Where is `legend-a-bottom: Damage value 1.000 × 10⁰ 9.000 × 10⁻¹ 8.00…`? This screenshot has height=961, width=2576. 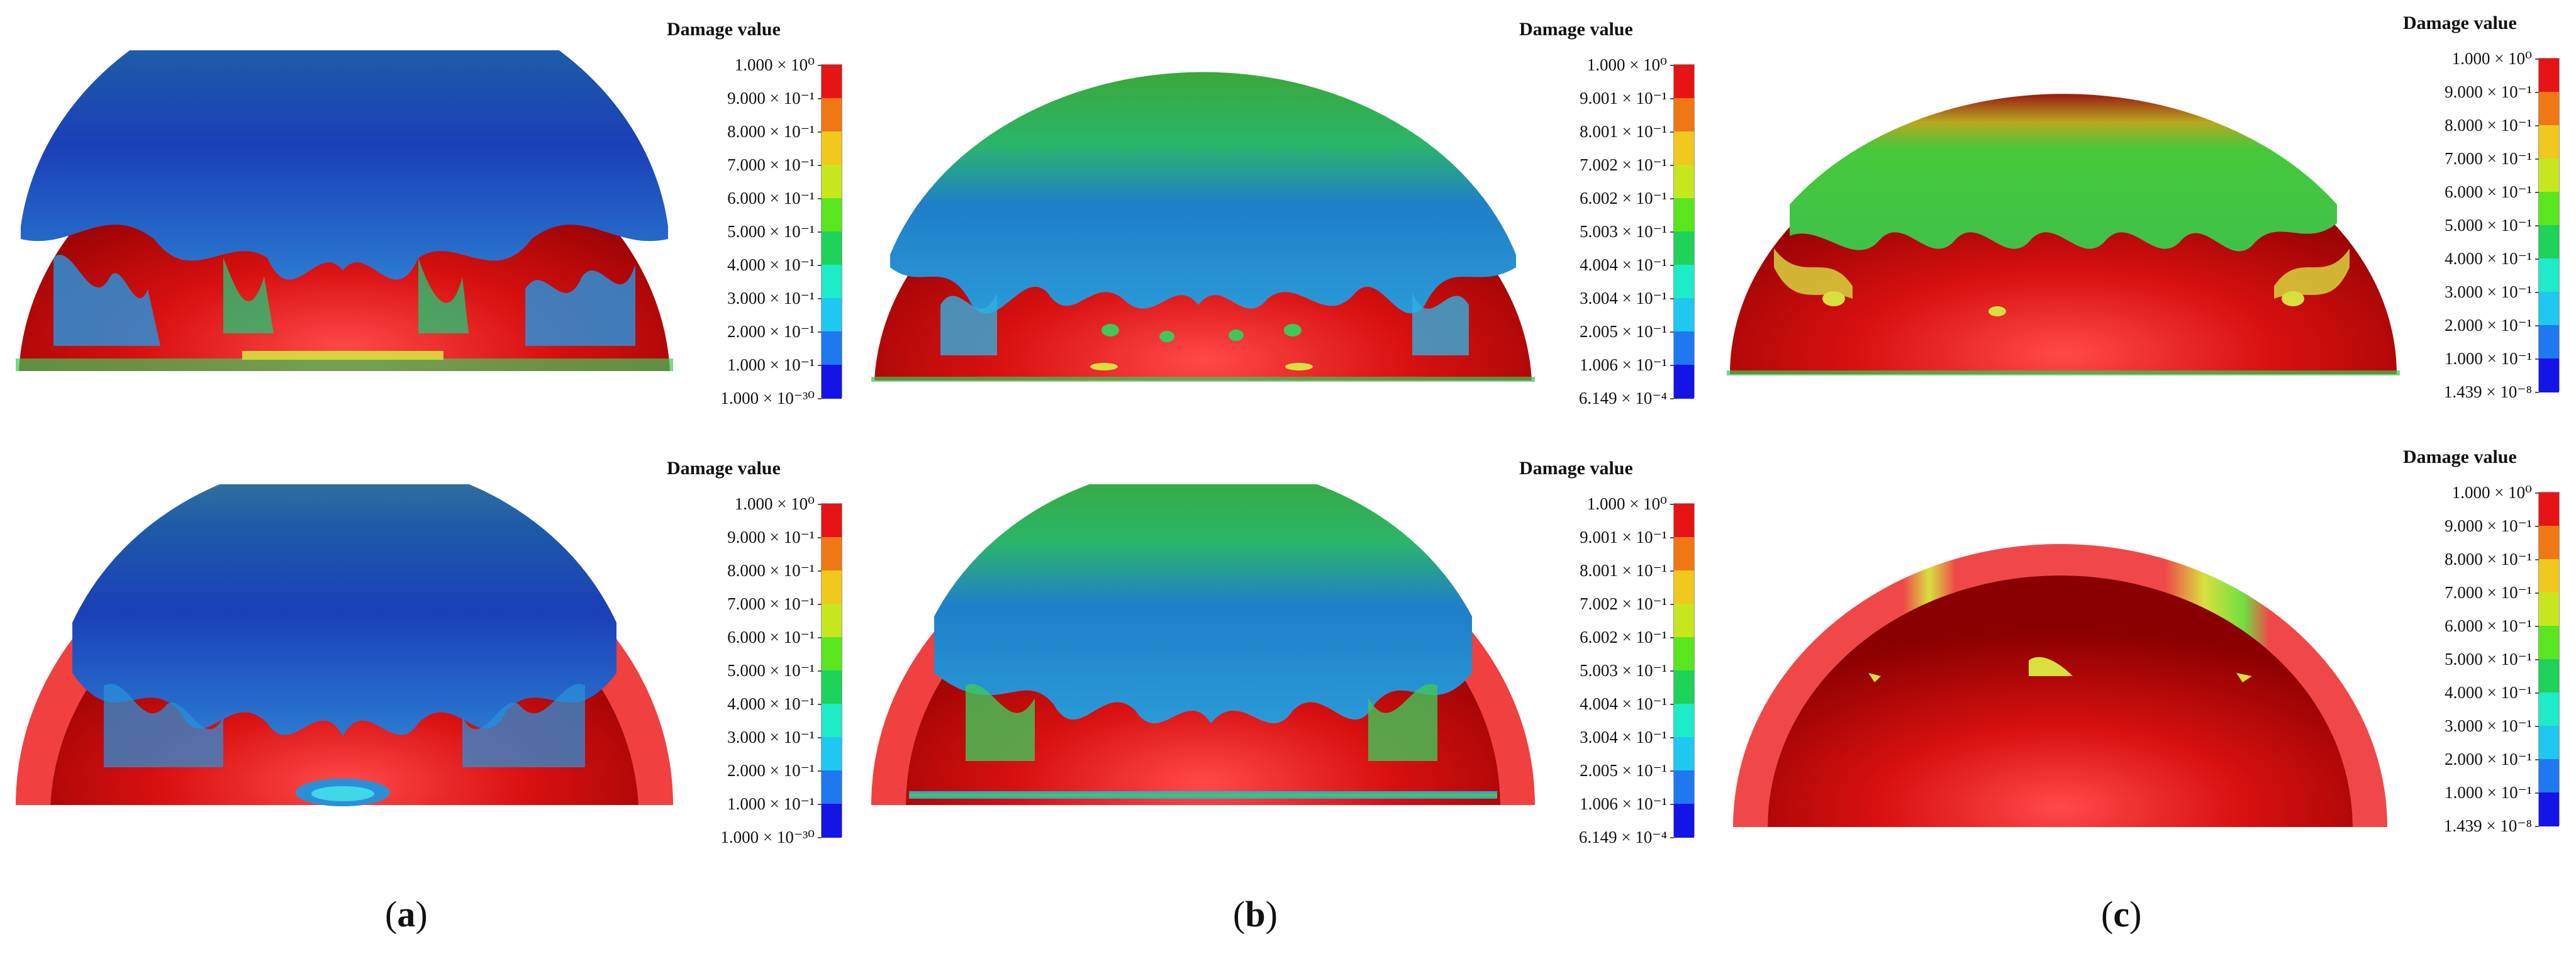
legend-a-bottom: Damage value 1.000 × 10⁰ 9.000 × 10⁻¹ 8.00… is located at coordinates (758, 659).